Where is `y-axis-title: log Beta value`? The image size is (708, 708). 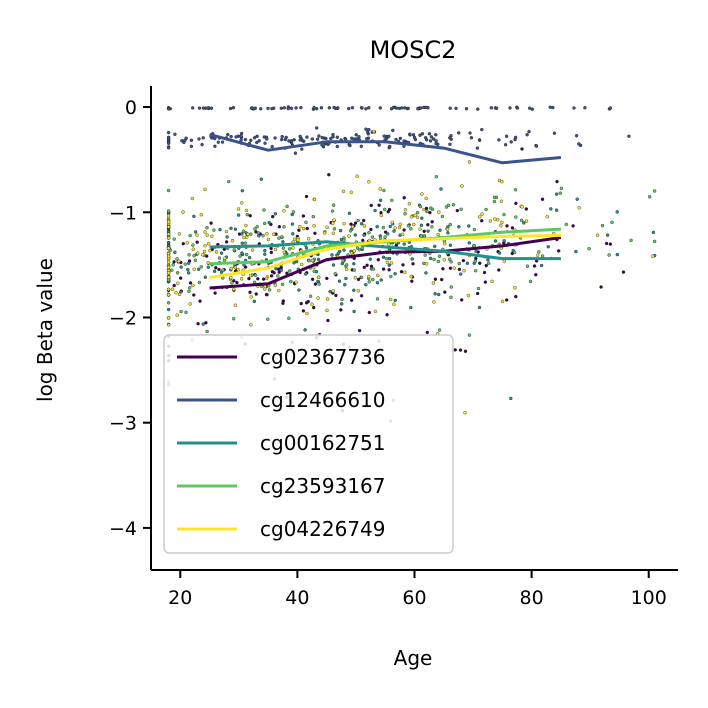
y-axis-title: log Beta value is located at coordinates (45, 330).